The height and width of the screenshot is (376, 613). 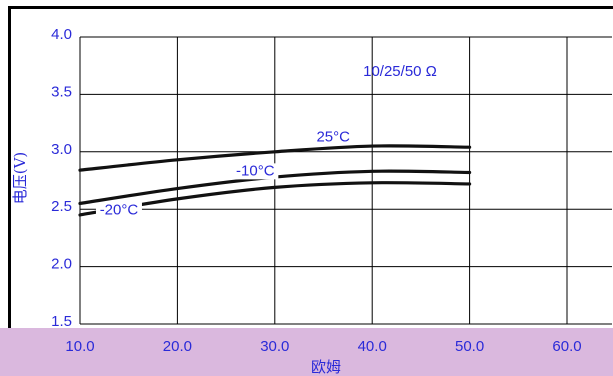 I want to click on y-tick-labels: 1.5 2.0 2.5 3.0 3.5 4.0, so click(x=61, y=178).